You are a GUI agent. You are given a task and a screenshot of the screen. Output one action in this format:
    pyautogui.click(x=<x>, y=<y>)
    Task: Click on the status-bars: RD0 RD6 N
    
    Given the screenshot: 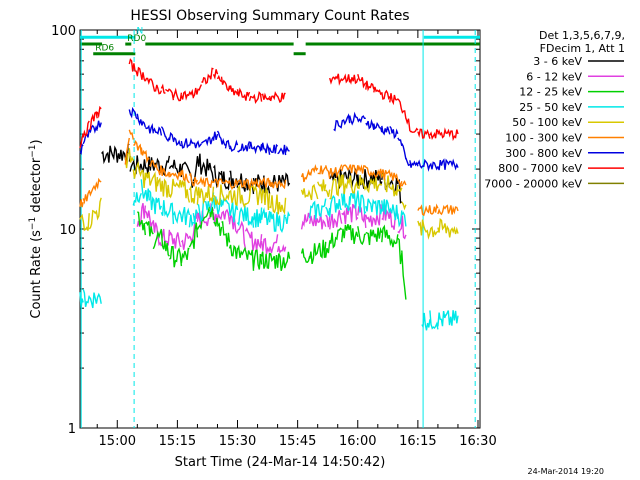 What is the action you would take?
    pyautogui.click(x=280, y=41)
    